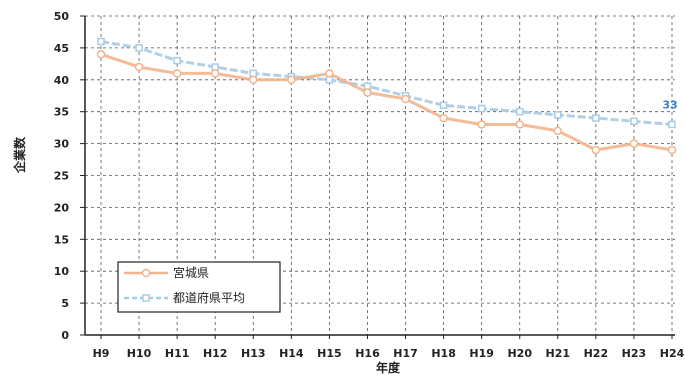  I want to click on y-tick-label: 40, so click(62, 80).